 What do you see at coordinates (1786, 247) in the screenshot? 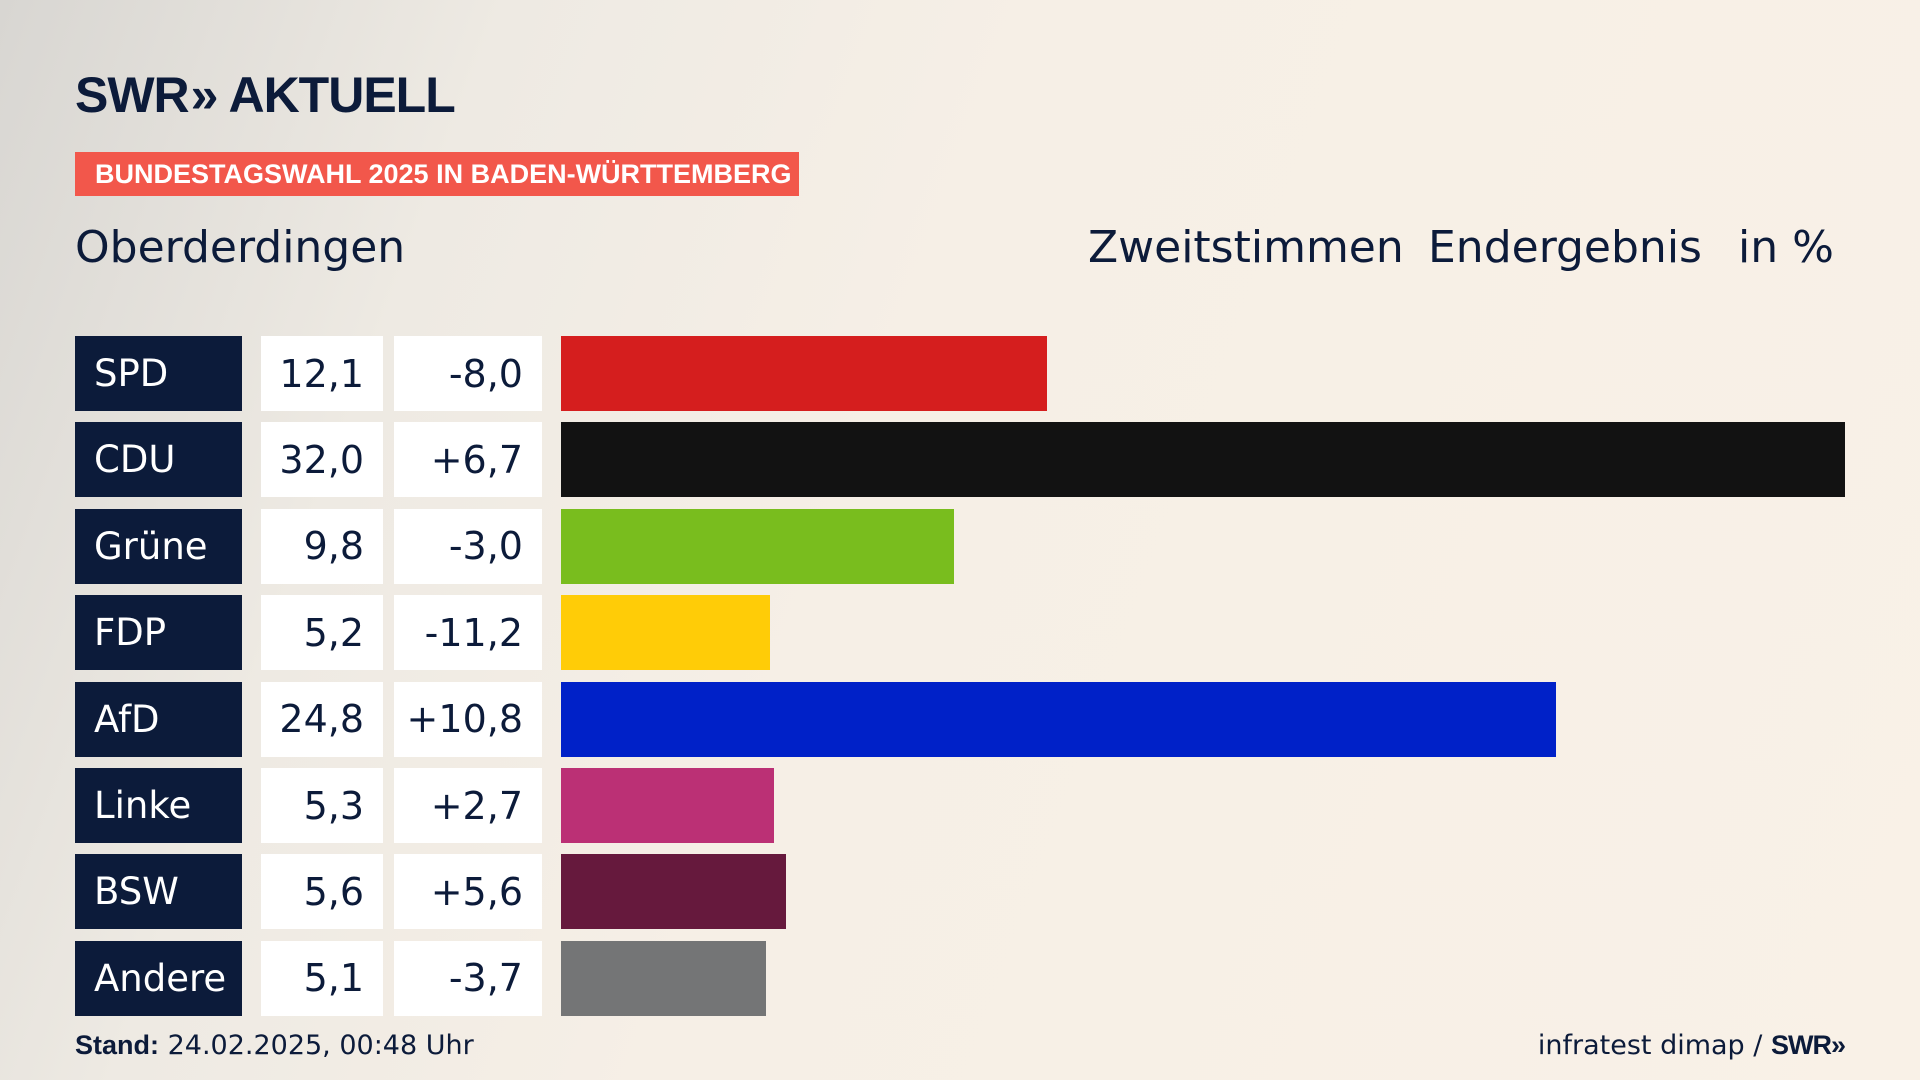
I see `unit-label: in %` at bounding box center [1786, 247].